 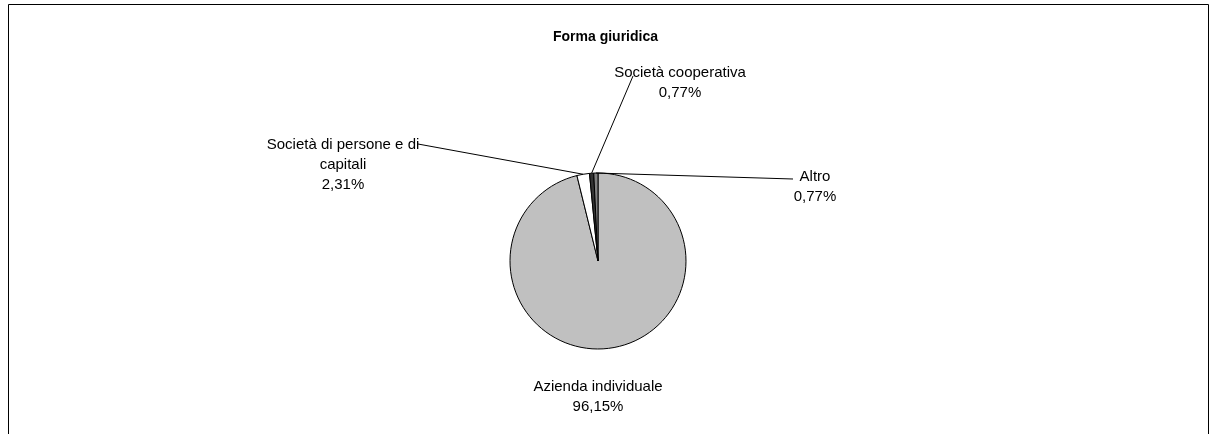 What do you see at coordinates (598, 385) in the screenshot?
I see `slice-label: Azienda individuale` at bounding box center [598, 385].